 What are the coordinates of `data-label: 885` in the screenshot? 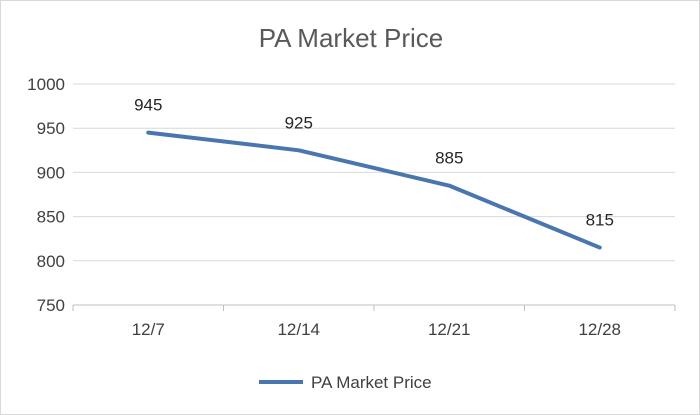 It's located at (449, 158).